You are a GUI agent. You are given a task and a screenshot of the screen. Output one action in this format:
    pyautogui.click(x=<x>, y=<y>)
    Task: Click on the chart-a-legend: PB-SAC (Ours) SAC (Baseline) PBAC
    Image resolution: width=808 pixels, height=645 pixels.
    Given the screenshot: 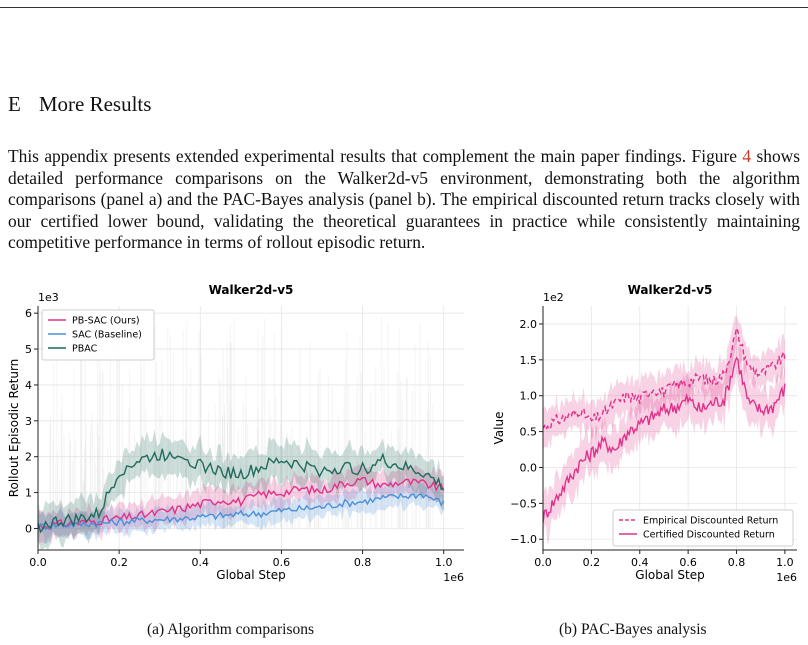 What is the action you would take?
    pyautogui.click(x=98, y=335)
    